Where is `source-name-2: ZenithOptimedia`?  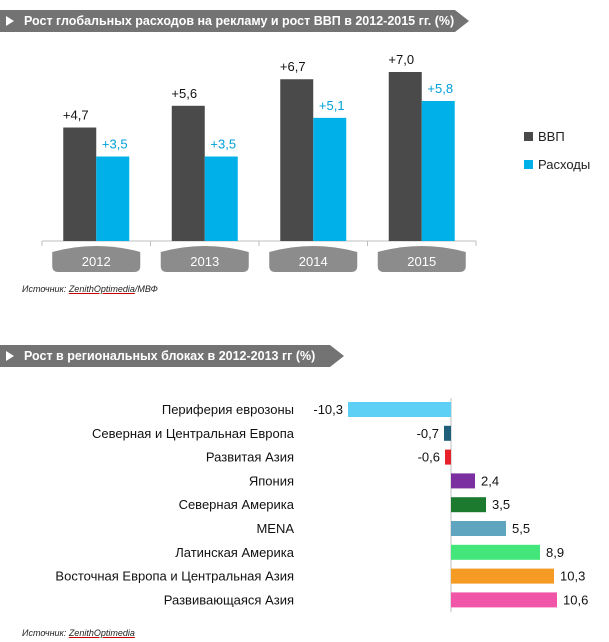
source-name-2: ZenithOptimedia is located at coordinates (101, 633).